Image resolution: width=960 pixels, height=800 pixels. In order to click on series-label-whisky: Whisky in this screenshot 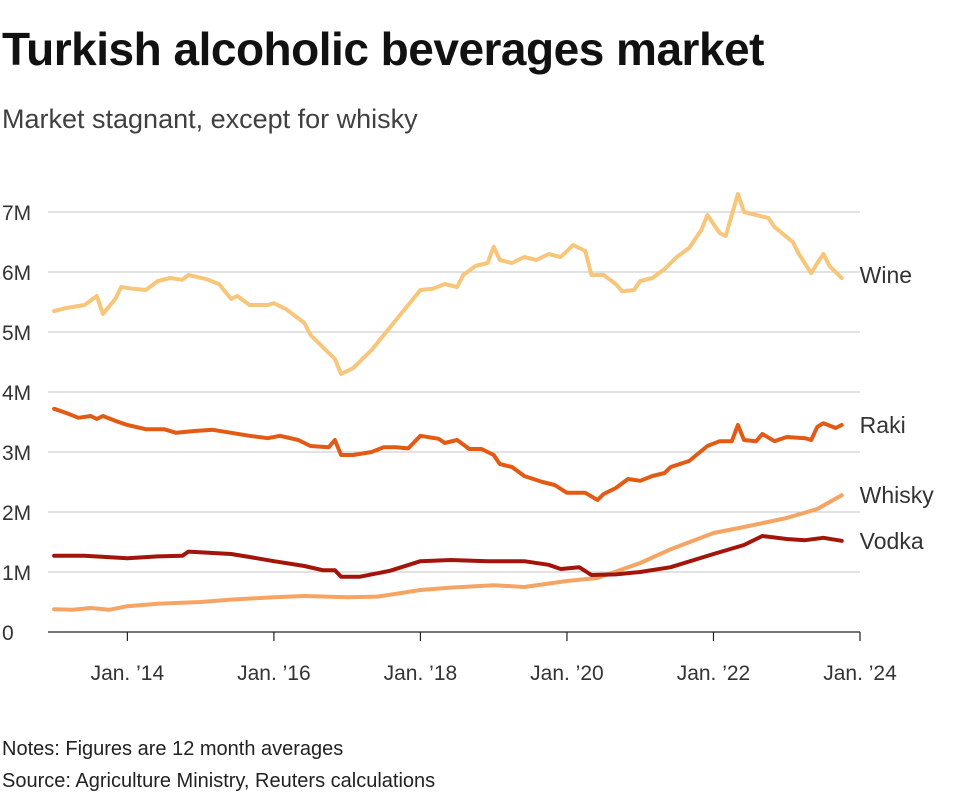, I will do `click(897, 495)`.